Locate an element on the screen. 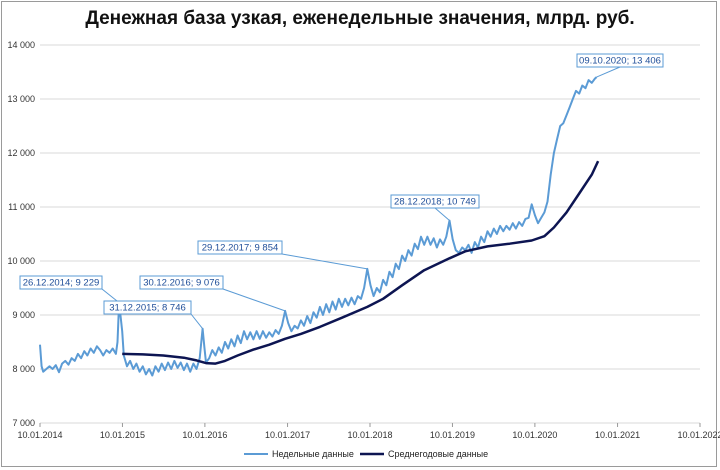 Image resolution: width=720 pixels, height=470 pixels. x-tick-label: 10.01.2016 is located at coordinates (204, 435).